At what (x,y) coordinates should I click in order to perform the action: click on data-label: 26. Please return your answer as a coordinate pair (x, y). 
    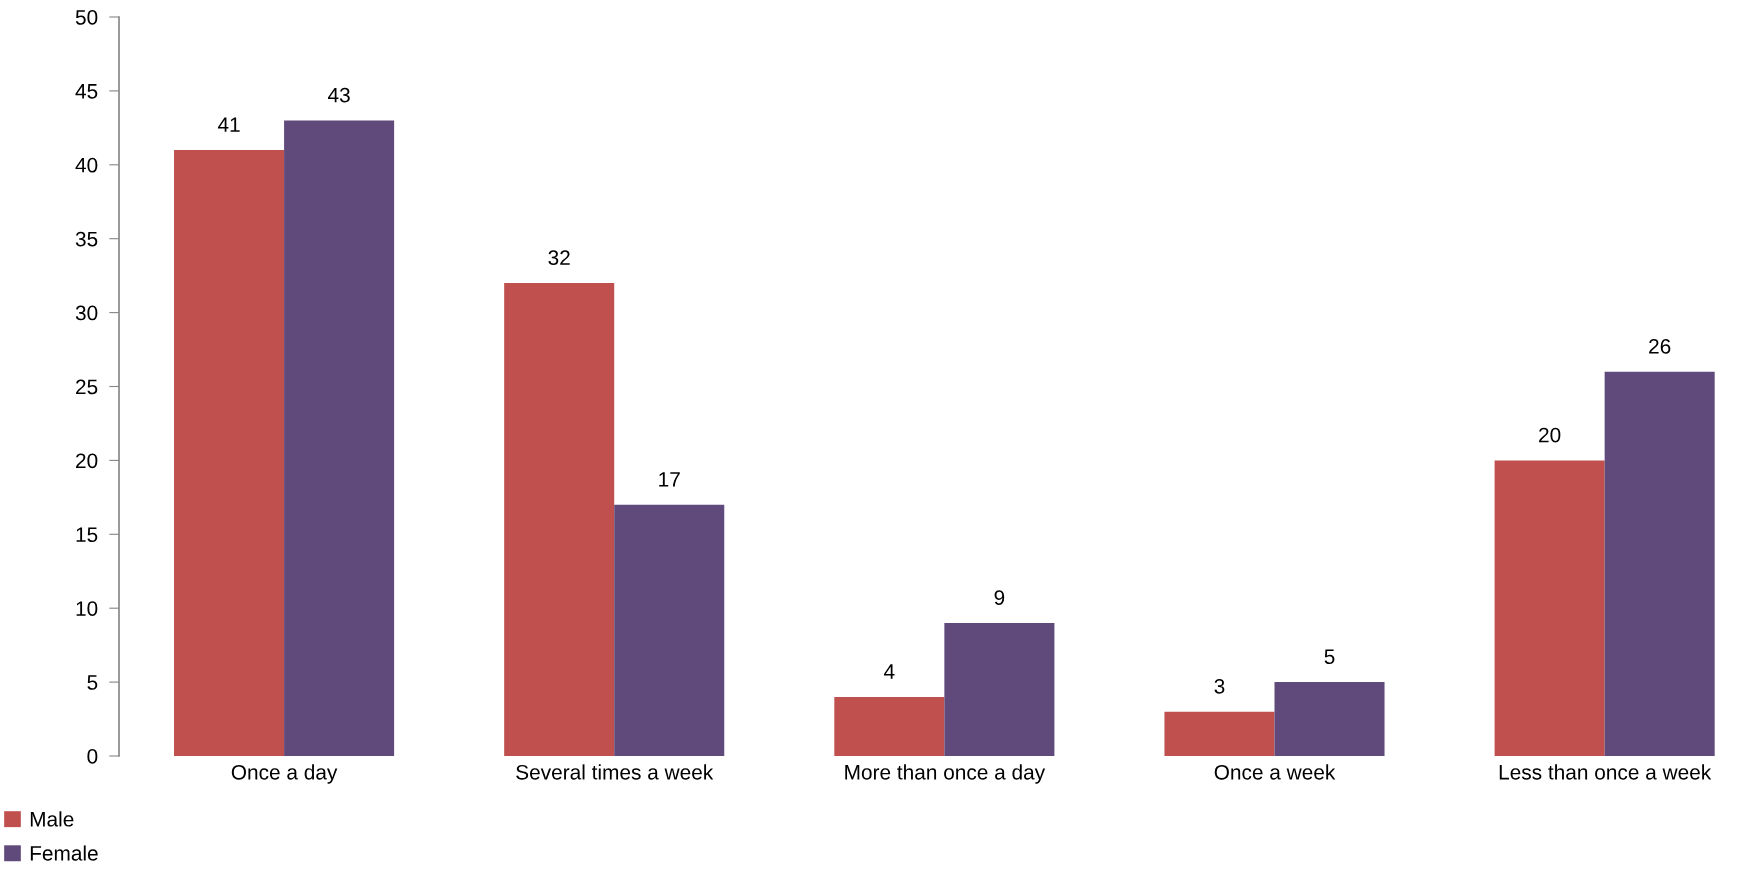
    Looking at the image, I should click on (1660, 346).